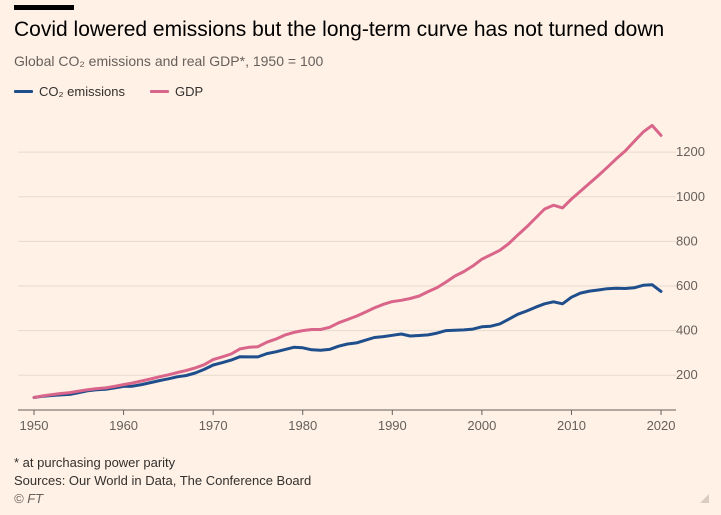 The width and height of the screenshot is (721, 515). I want to click on legend-label-gdp: GDP, so click(189, 91).